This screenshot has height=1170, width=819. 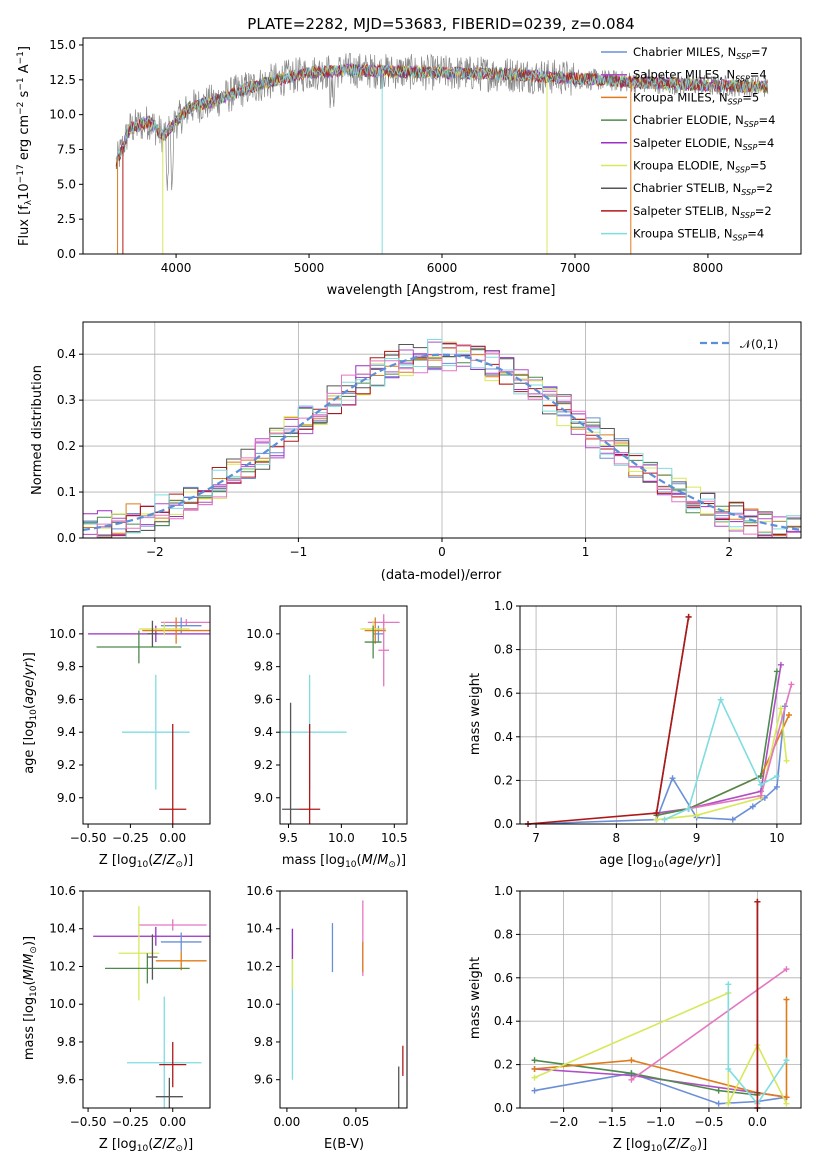 I want to click on gaussian-reference-line, so click(x=442, y=442).